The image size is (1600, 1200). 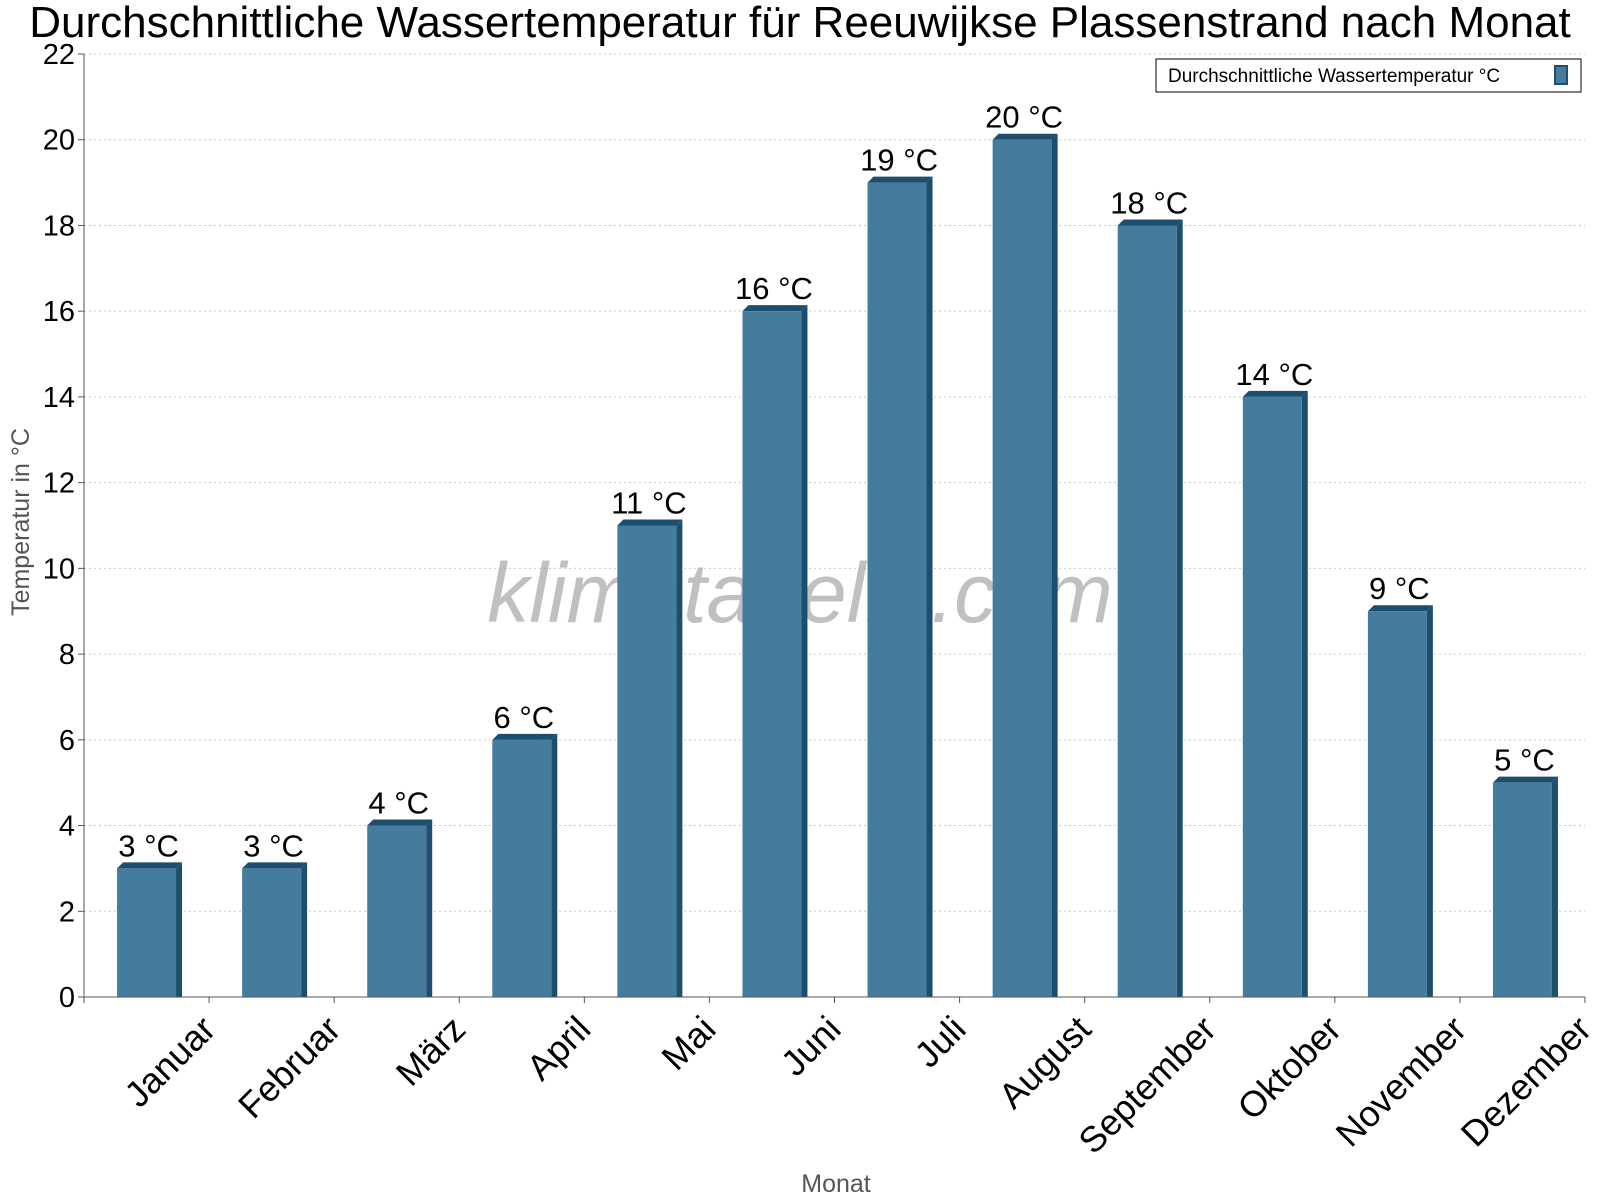 What do you see at coordinates (63, 526) in the screenshot?
I see `y-axis-ticks: 0 2 4 6 8 10 12 14 16 18 20 22` at bounding box center [63, 526].